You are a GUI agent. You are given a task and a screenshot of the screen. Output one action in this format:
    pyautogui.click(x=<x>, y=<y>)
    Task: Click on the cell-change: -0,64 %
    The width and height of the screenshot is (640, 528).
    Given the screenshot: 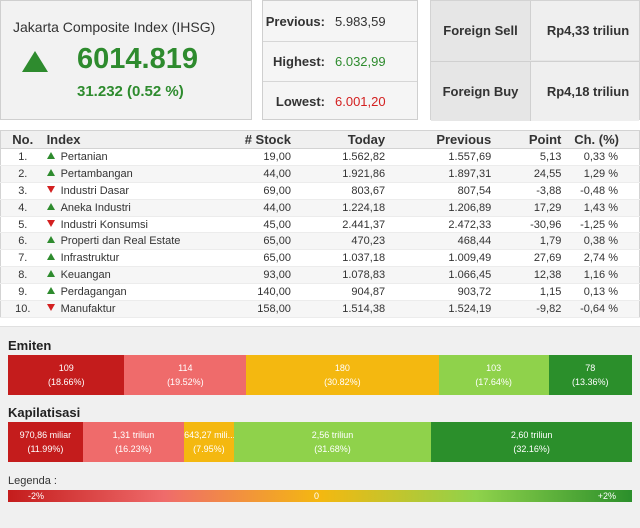 What is the action you would take?
    pyautogui.click(x=600, y=309)
    